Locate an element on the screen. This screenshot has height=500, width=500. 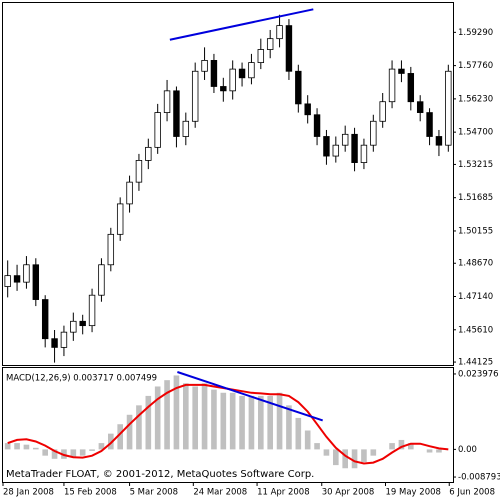
x-tick-label: 11 Apr 2008 is located at coordinates (283, 493).